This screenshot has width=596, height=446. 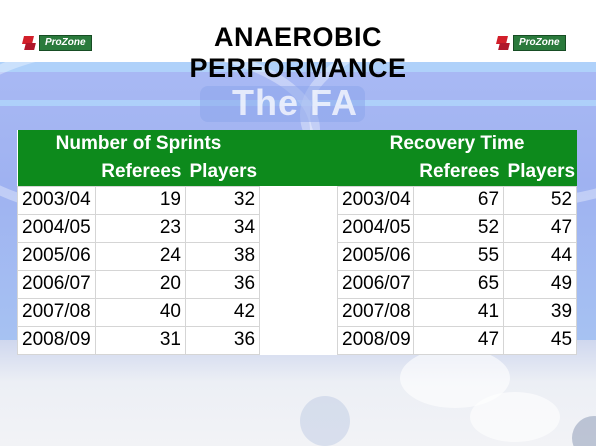 I want to click on table-row: 2006/07 20 36 2006/07 65 49, so click(x=297, y=284).